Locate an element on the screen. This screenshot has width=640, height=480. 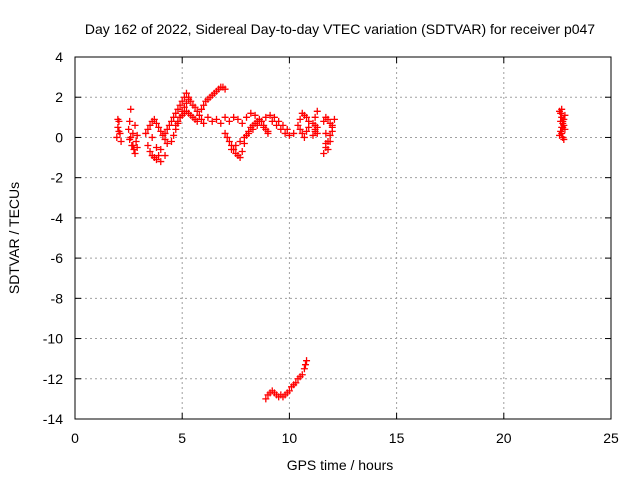
y-tick-label: 4 is located at coordinates (59, 57).